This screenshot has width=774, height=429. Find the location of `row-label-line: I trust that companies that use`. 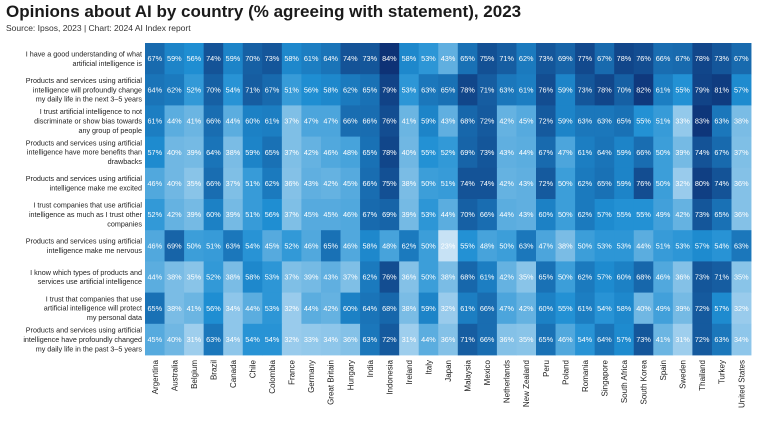

row-label-line: I trust that companies that use is located at coordinates (94, 298).